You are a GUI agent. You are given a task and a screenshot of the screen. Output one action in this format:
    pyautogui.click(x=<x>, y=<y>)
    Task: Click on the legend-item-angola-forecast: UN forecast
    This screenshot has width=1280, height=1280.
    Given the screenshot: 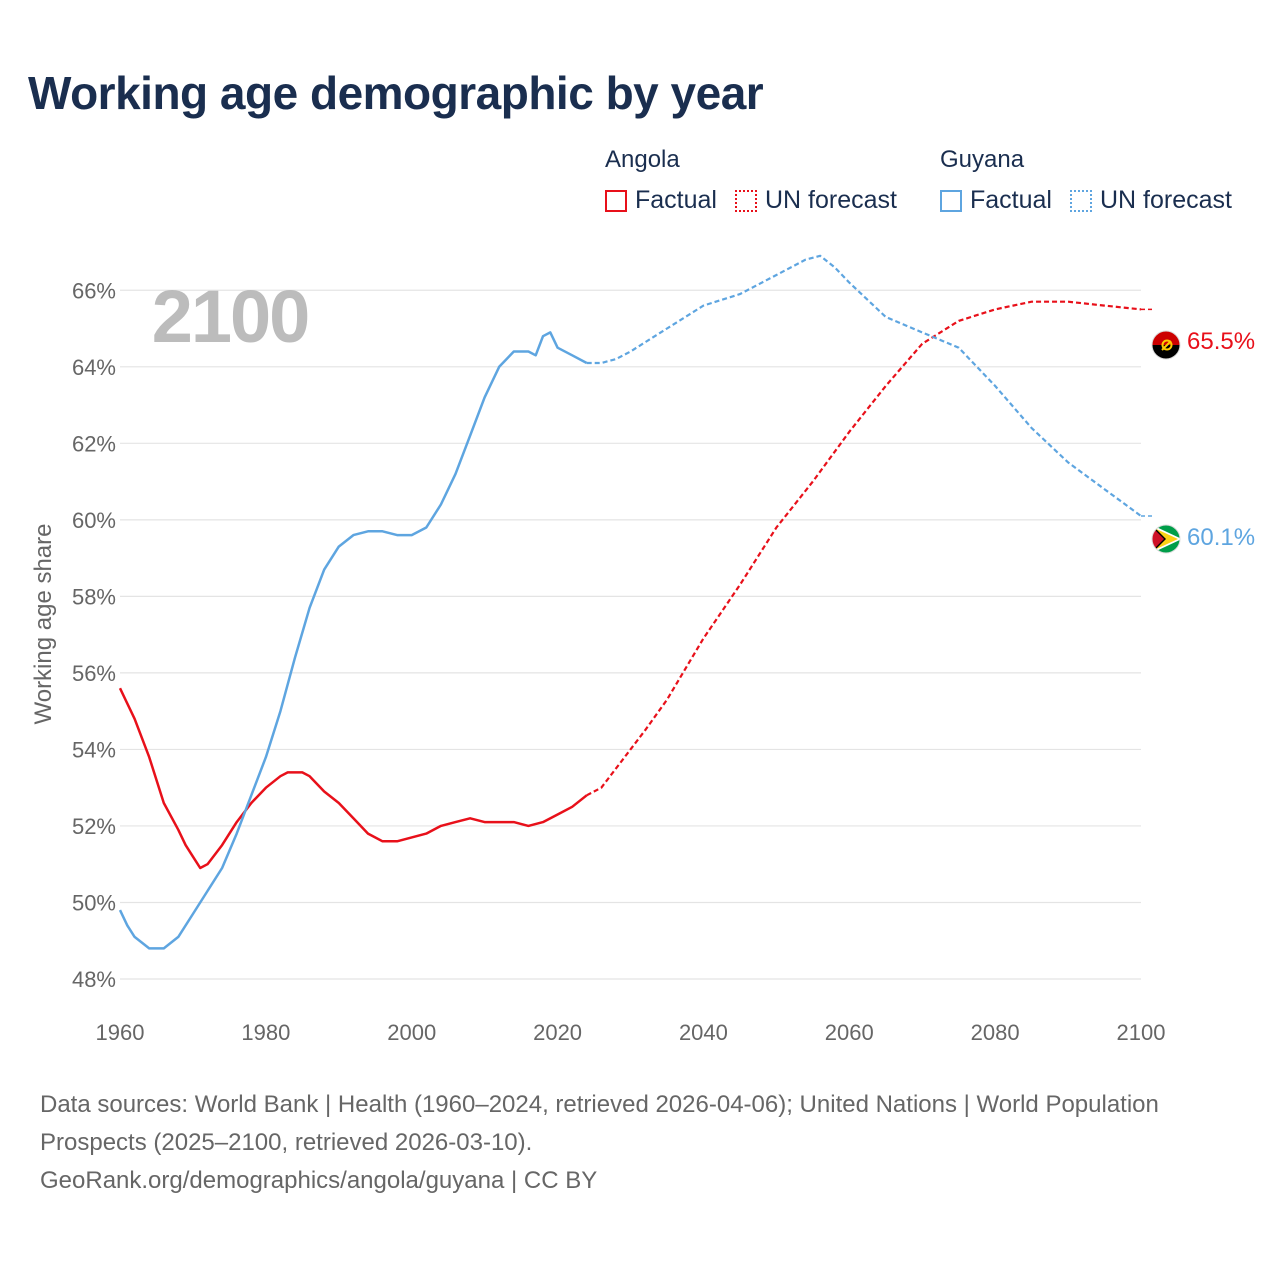 What is the action you would take?
    pyautogui.click(x=815, y=200)
    